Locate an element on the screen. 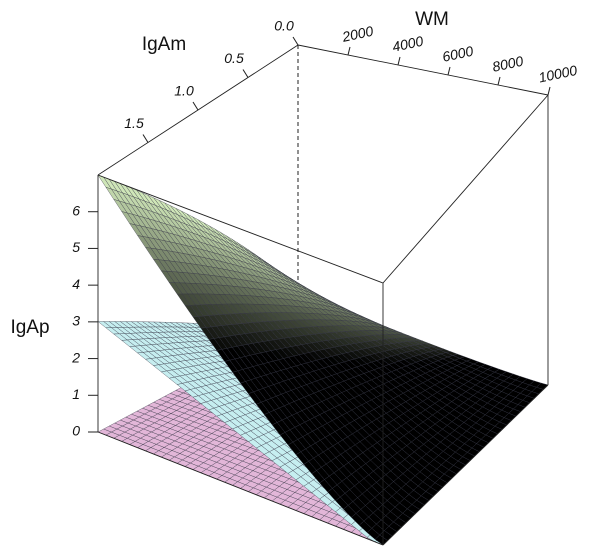 The image size is (602, 555). x-tick-label: 10000 is located at coordinates (558, 74).